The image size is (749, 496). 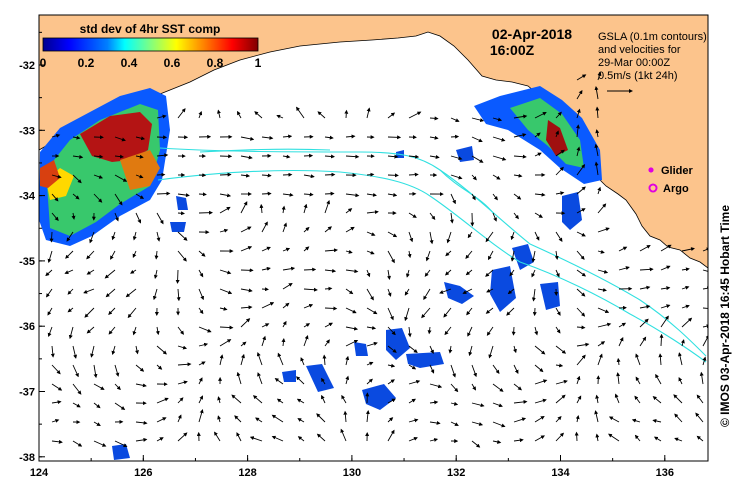 I want to click on colorbar-tick-label: 0.2, so click(x=86, y=63).